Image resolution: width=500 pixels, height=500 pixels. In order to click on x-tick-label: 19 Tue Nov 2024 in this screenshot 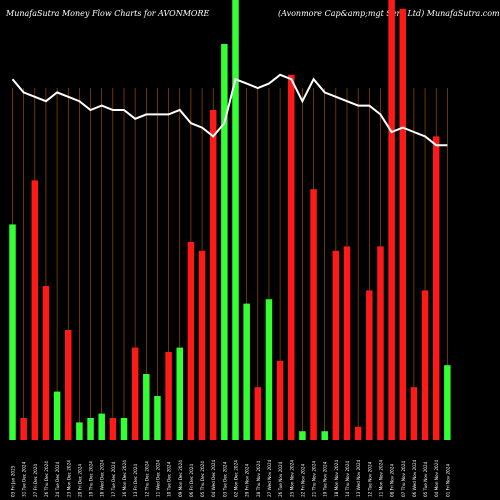, I will do `click(325, 479)`.